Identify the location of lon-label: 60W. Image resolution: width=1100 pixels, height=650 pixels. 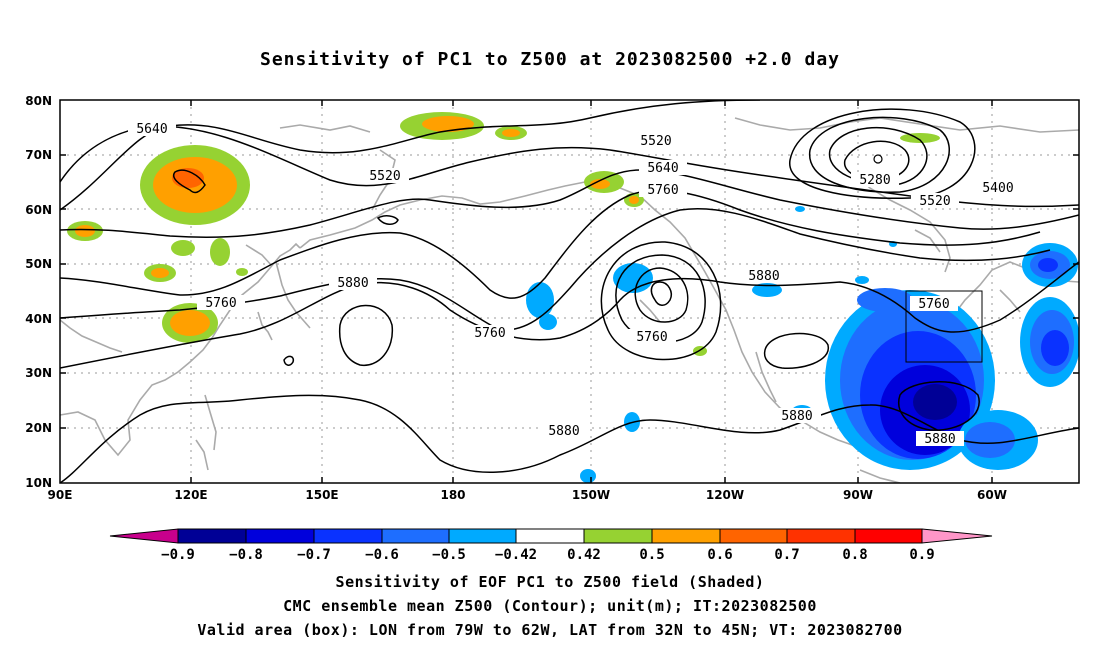
(992, 495).